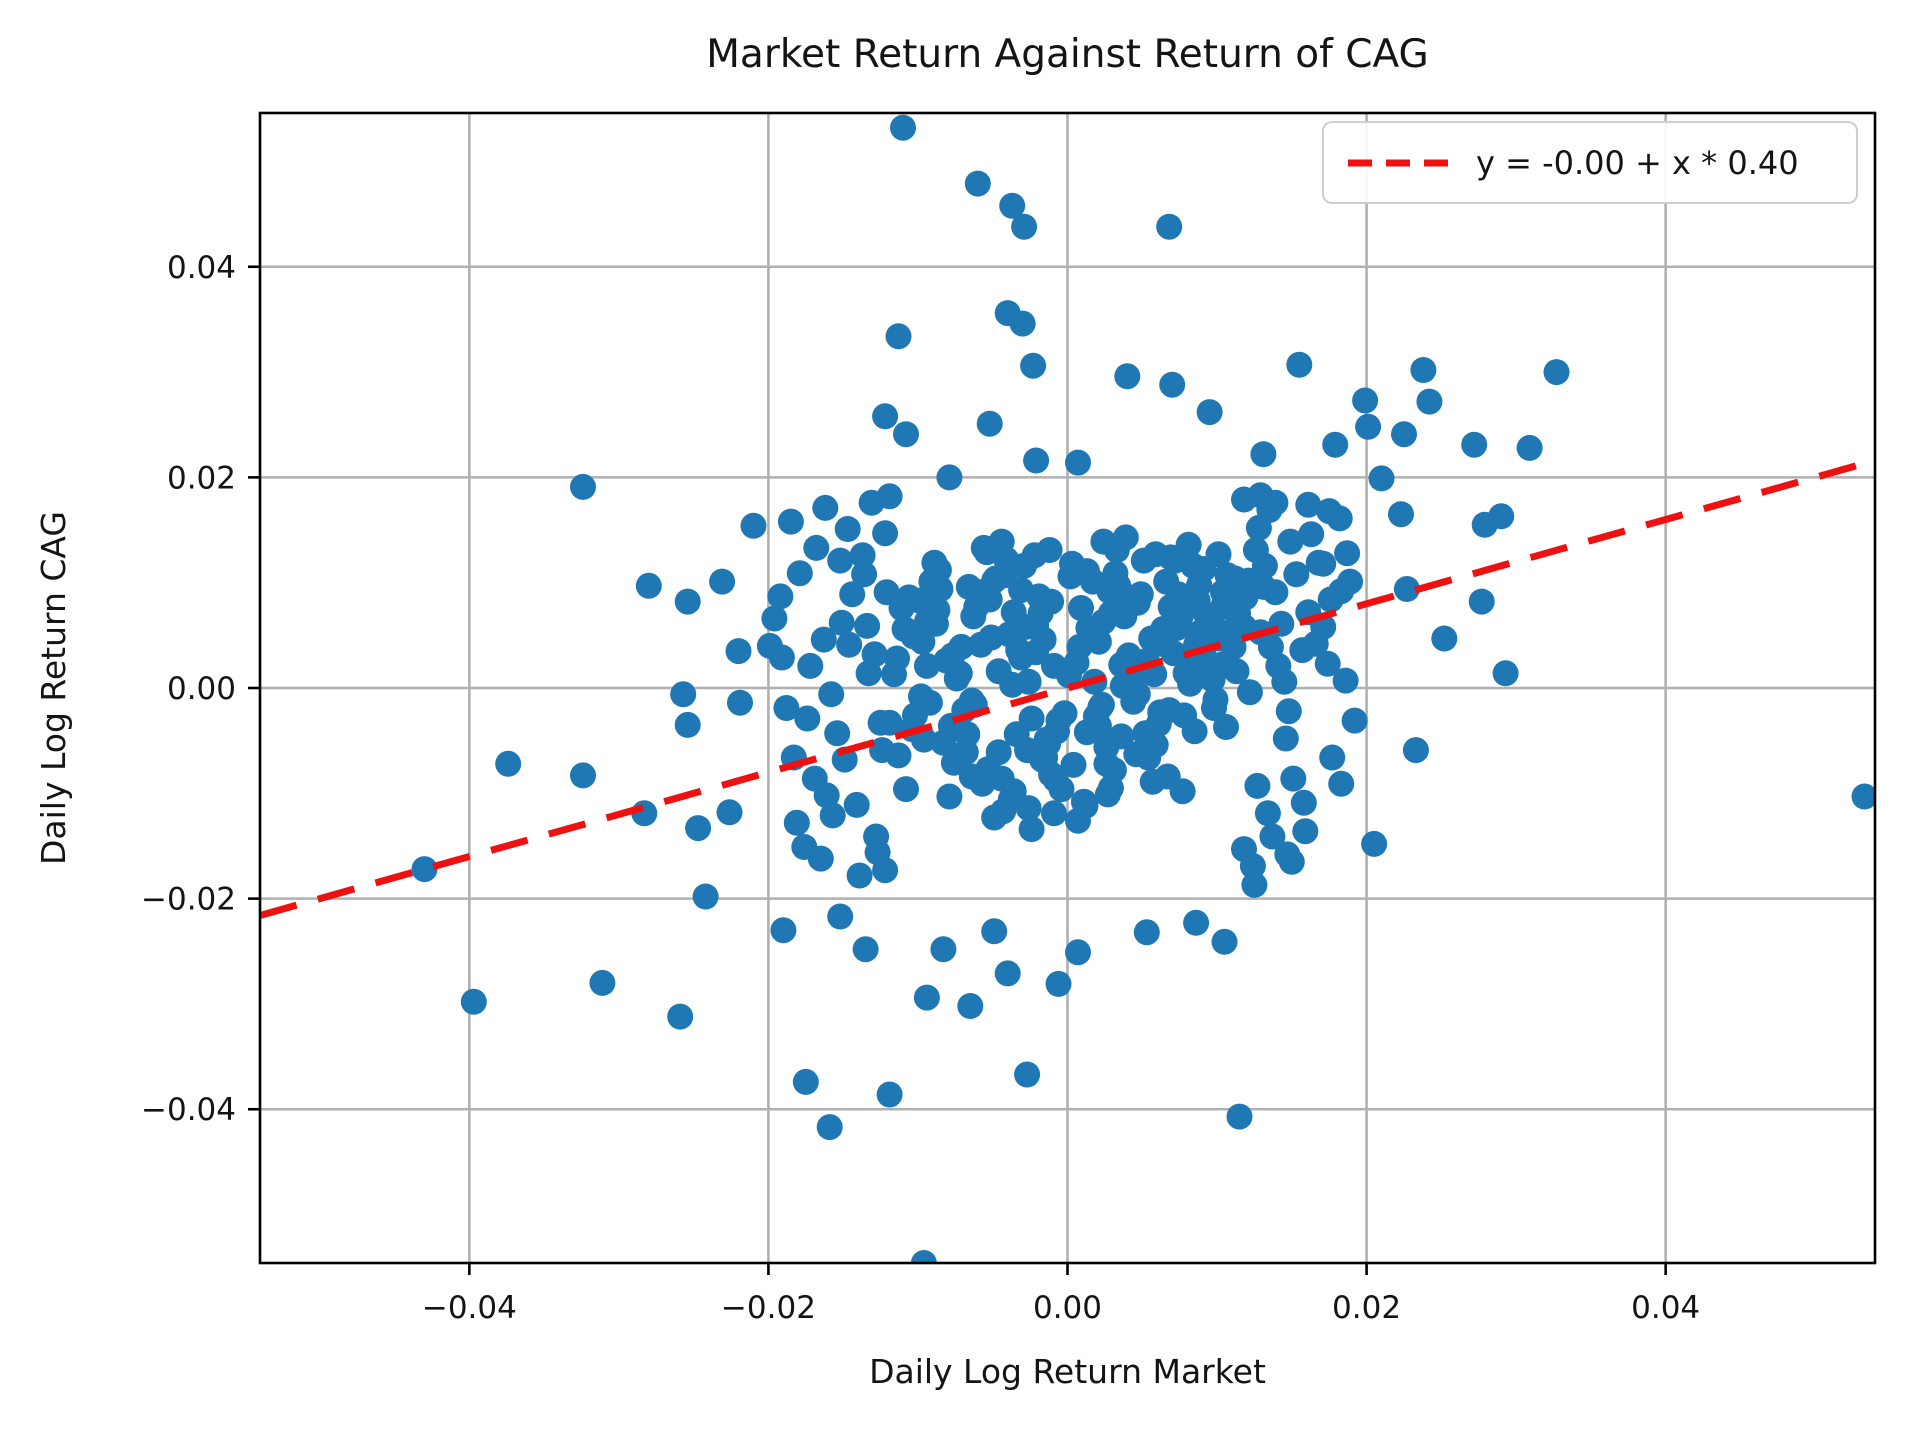 The image size is (1920, 1440). What do you see at coordinates (188, 1110) in the screenshot?
I see `y-tick-label: −0.04` at bounding box center [188, 1110].